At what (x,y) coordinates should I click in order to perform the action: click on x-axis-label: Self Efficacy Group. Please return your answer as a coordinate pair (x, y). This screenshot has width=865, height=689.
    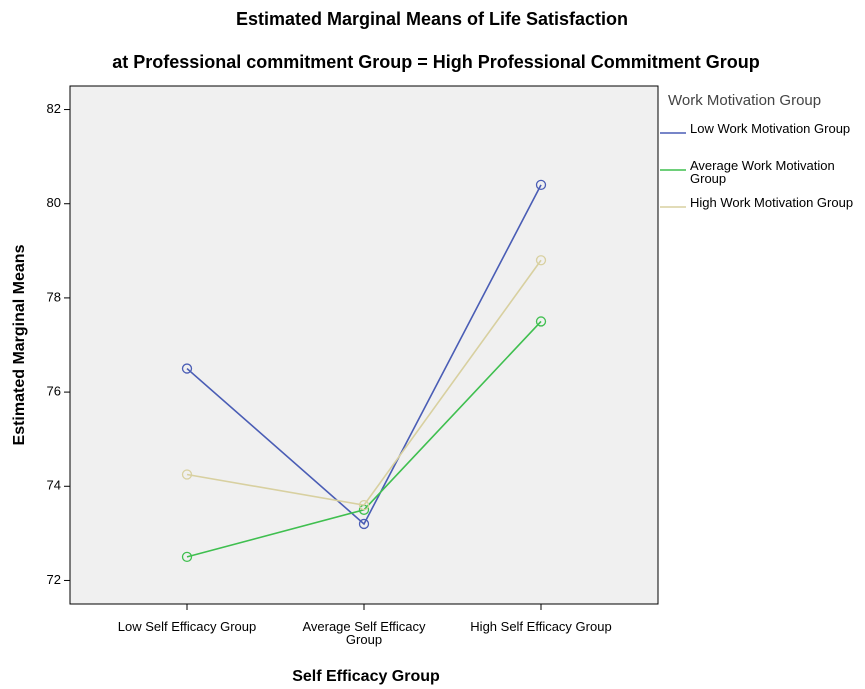
    Looking at the image, I should click on (366, 676).